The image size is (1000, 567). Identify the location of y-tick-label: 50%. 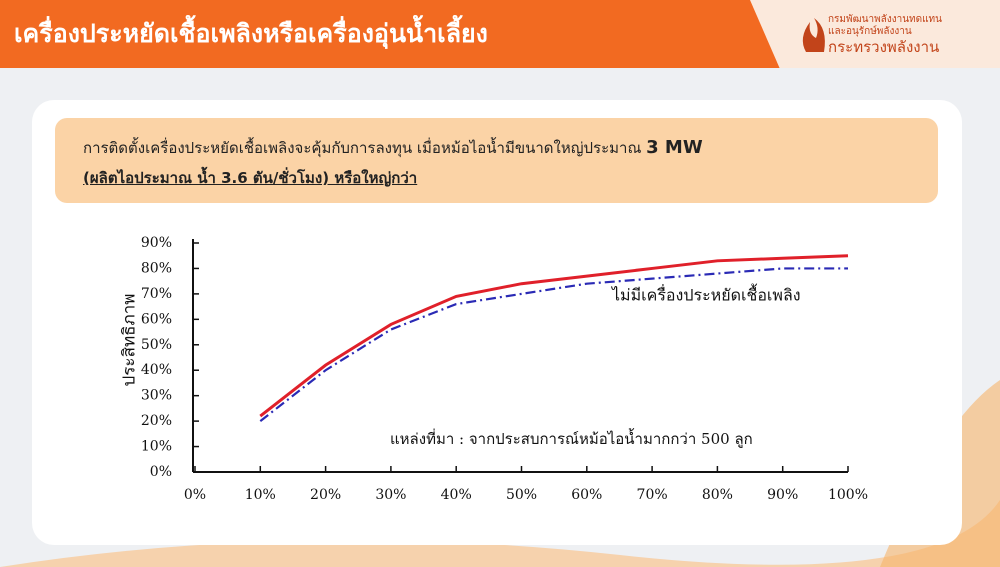
(156, 345).